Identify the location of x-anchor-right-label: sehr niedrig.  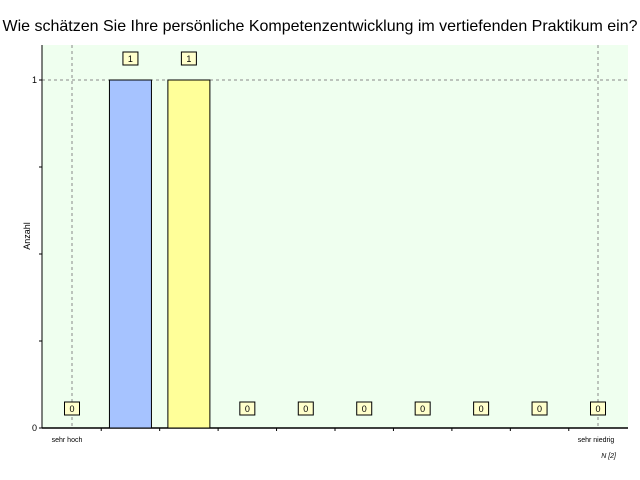
(596, 440).